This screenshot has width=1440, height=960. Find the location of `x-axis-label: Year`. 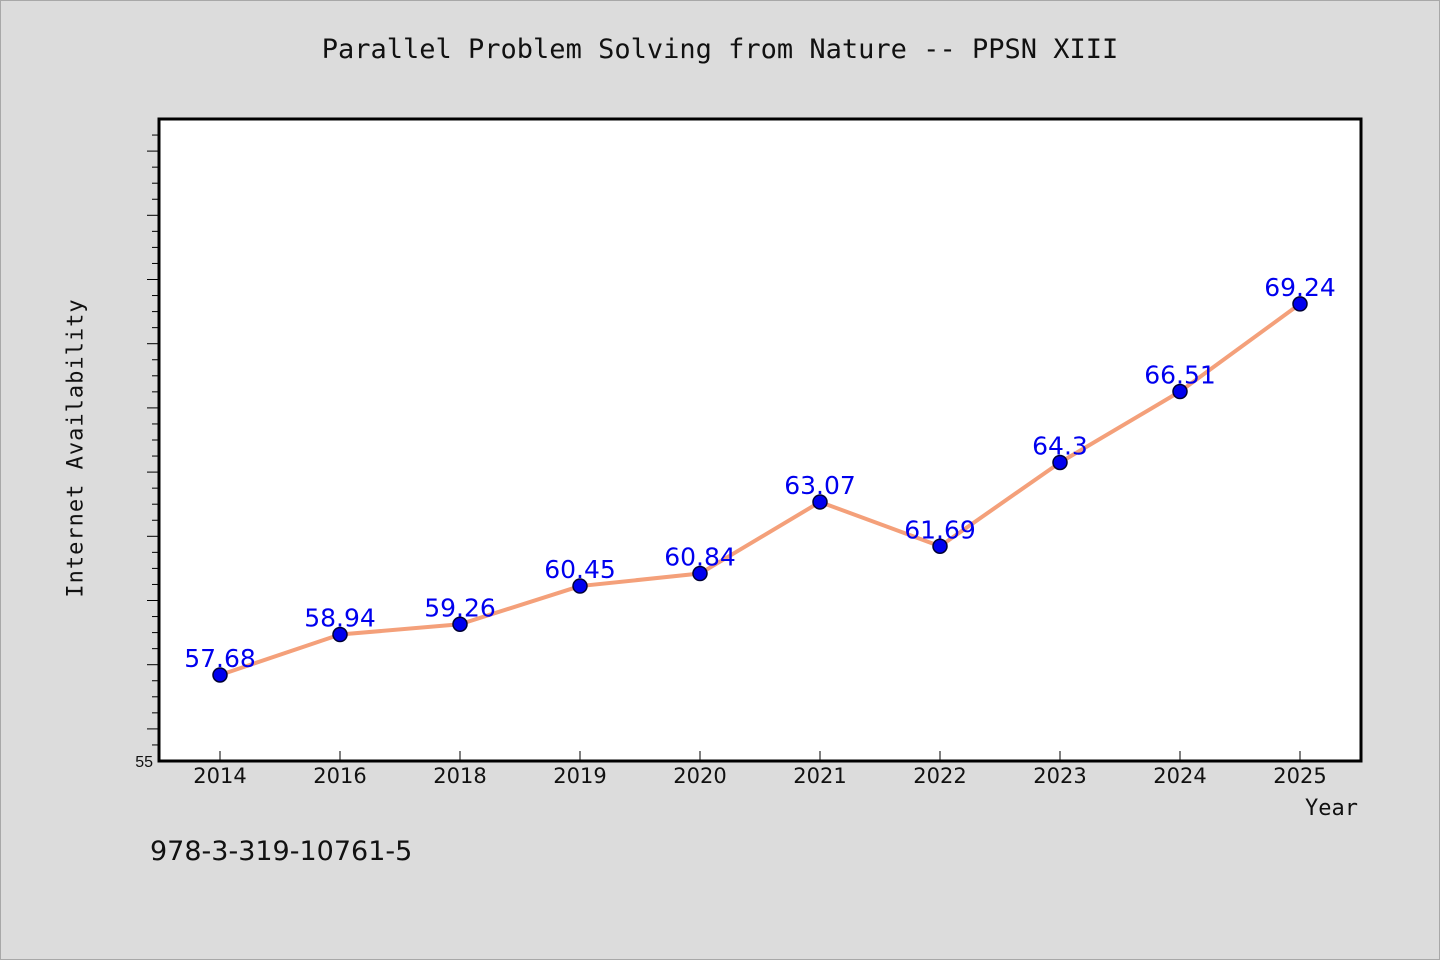

x-axis-label: Year is located at coordinates (1331, 808).